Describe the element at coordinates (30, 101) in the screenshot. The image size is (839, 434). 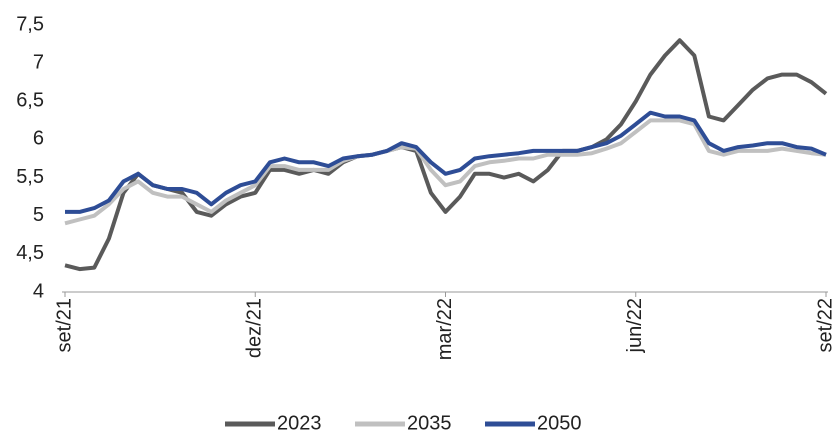
I see `y-tick-label: 6,5` at that location.